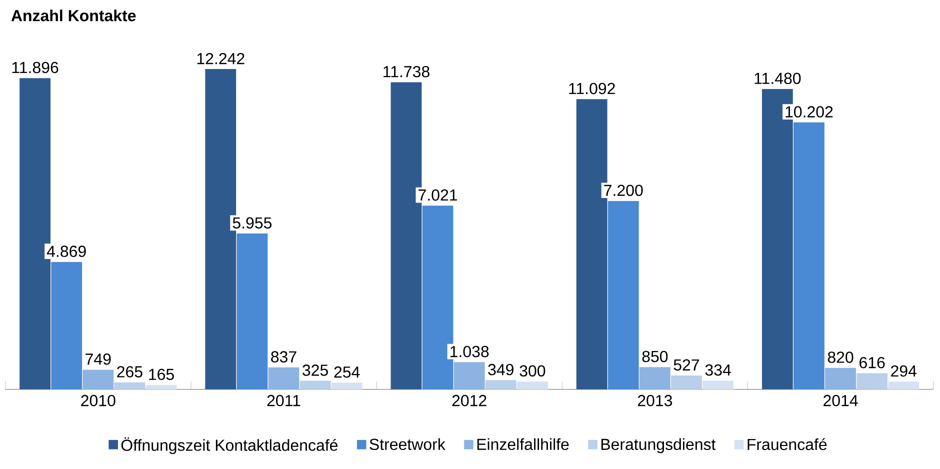 The height and width of the screenshot is (469, 940). What do you see at coordinates (787, 444) in the screenshot?
I see `legend-label: Frauencafé` at bounding box center [787, 444].